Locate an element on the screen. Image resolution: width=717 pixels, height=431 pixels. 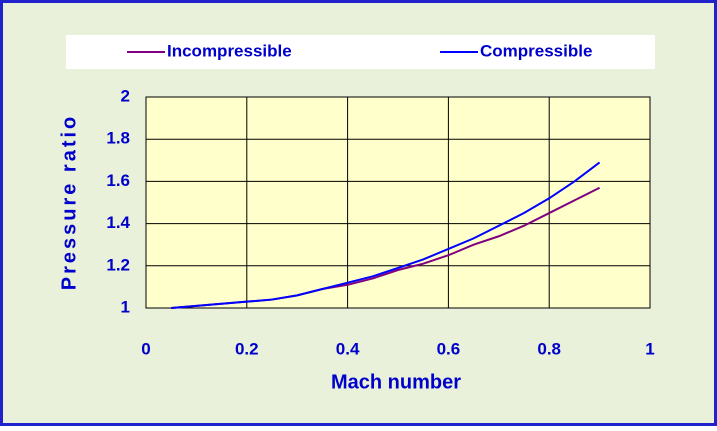
y-tick-label: 2 is located at coordinates (125, 95).